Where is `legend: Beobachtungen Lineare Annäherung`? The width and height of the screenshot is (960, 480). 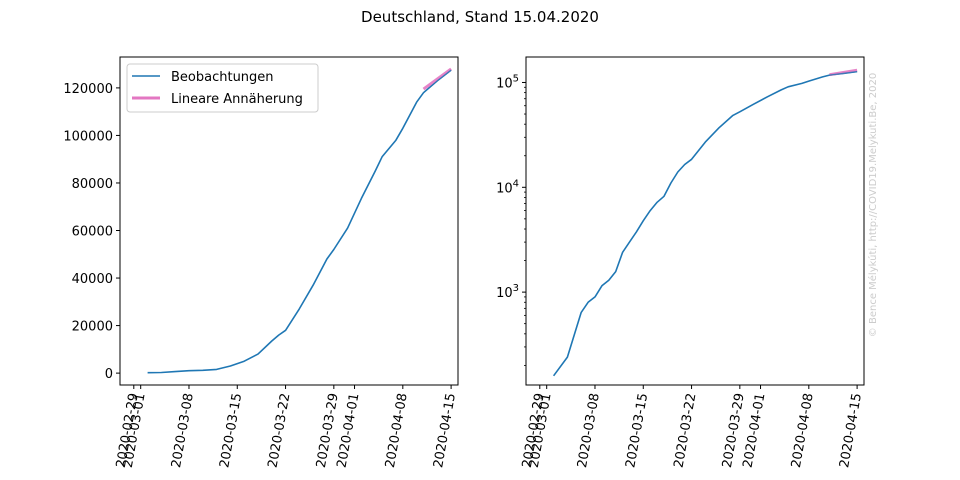
legend: Beobachtungen Lineare Annäherung is located at coordinates (222, 88).